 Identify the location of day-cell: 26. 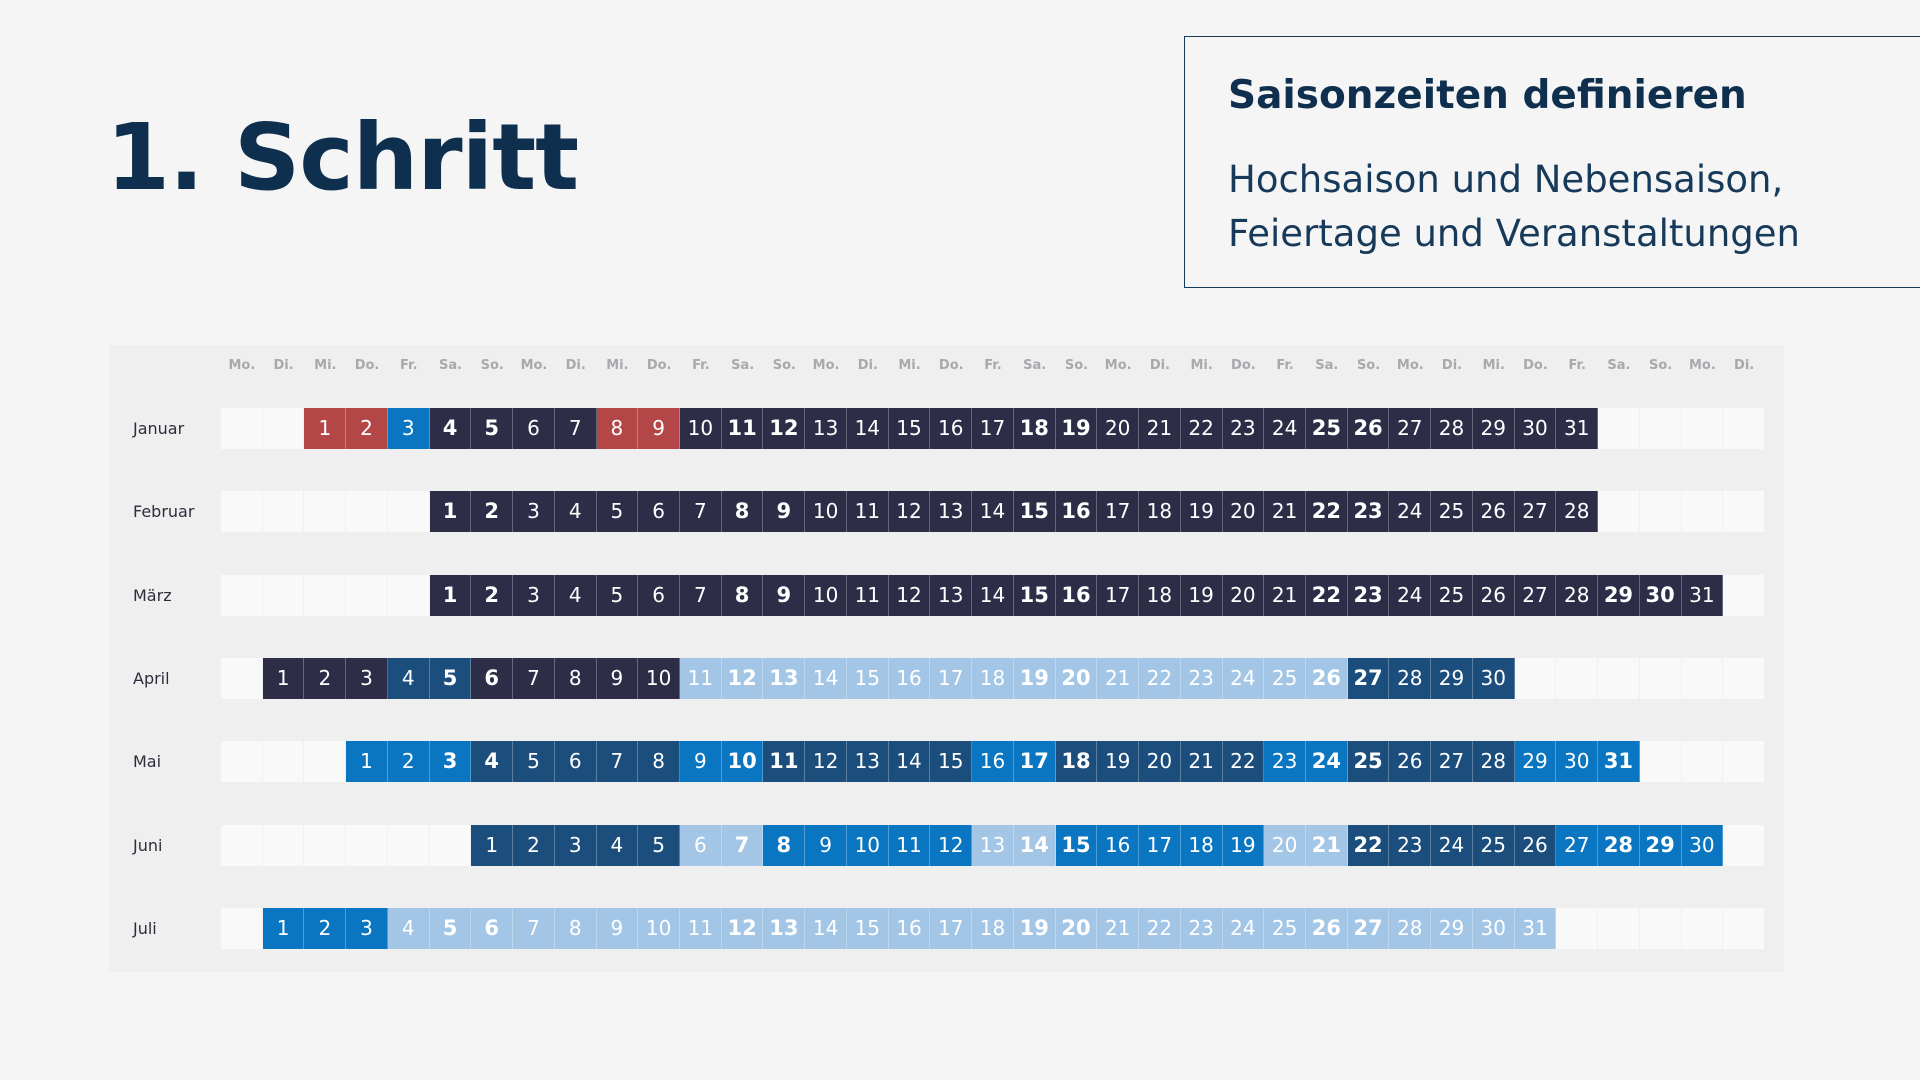
(1410, 762).